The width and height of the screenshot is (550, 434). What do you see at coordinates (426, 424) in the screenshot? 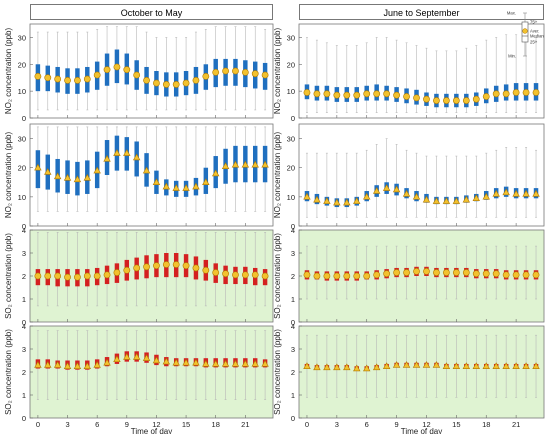
I see `x-tick-label: 12` at bounding box center [426, 424].